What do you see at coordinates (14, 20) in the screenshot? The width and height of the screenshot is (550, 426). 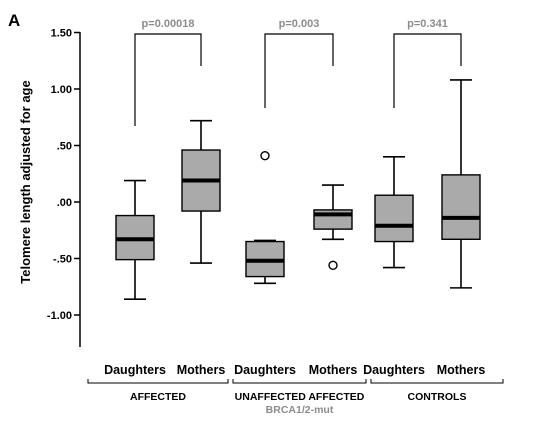 I see `panel-label: A` at bounding box center [14, 20].